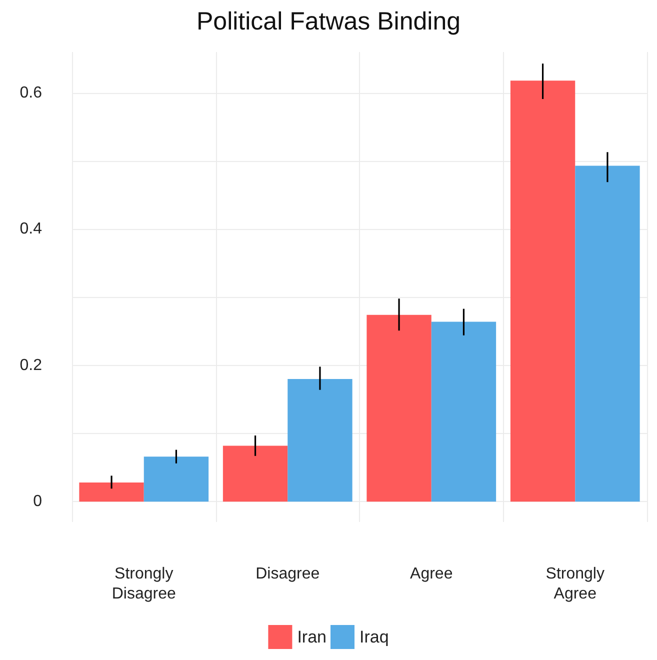  What do you see at coordinates (144, 584) in the screenshot?
I see `x-tick-label: Strongly Disagree` at bounding box center [144, 584].